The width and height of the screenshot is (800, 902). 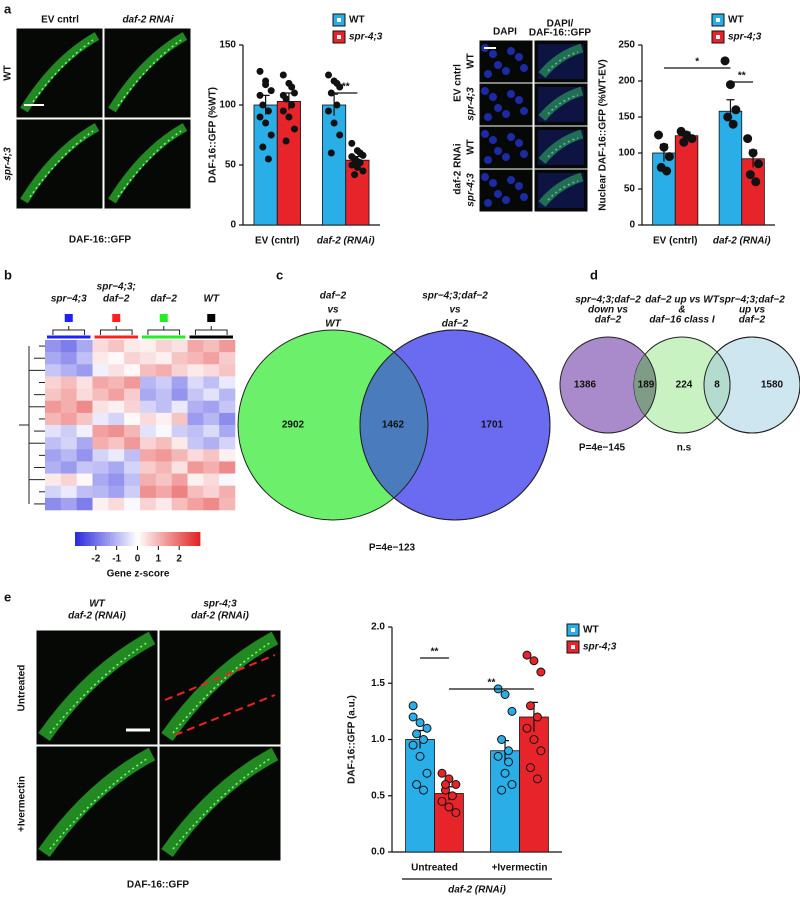 What do you see at coordinates (352, 739) in the screenshot?
I see `y-axis-label: DAF-16::GFP (a.u.)` at bounding box center [352, 739].